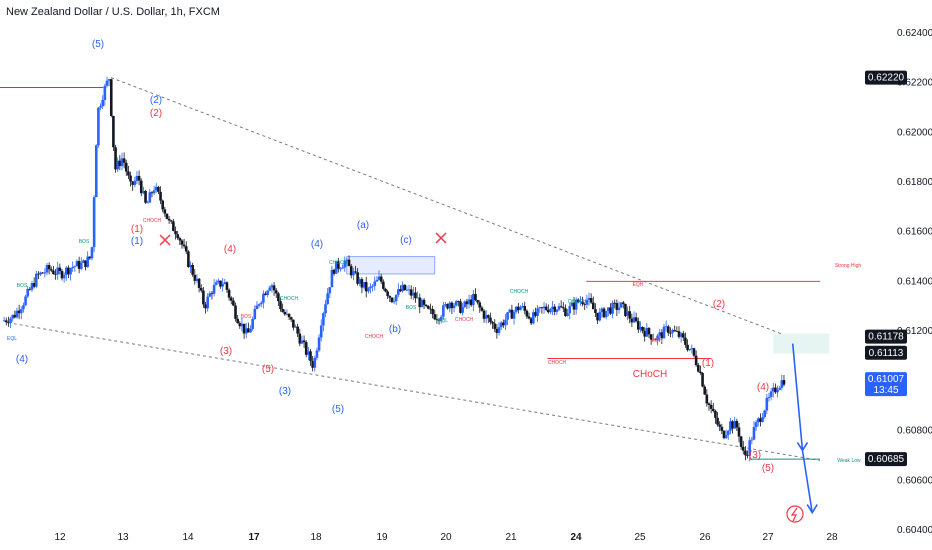 Image resolution: width=932 pixels, height=550 pixels. What do you see at coordinates (317, 244) in the screenshot?
I see `wave-label-blue: (4)` at bounding box center [317, 244].